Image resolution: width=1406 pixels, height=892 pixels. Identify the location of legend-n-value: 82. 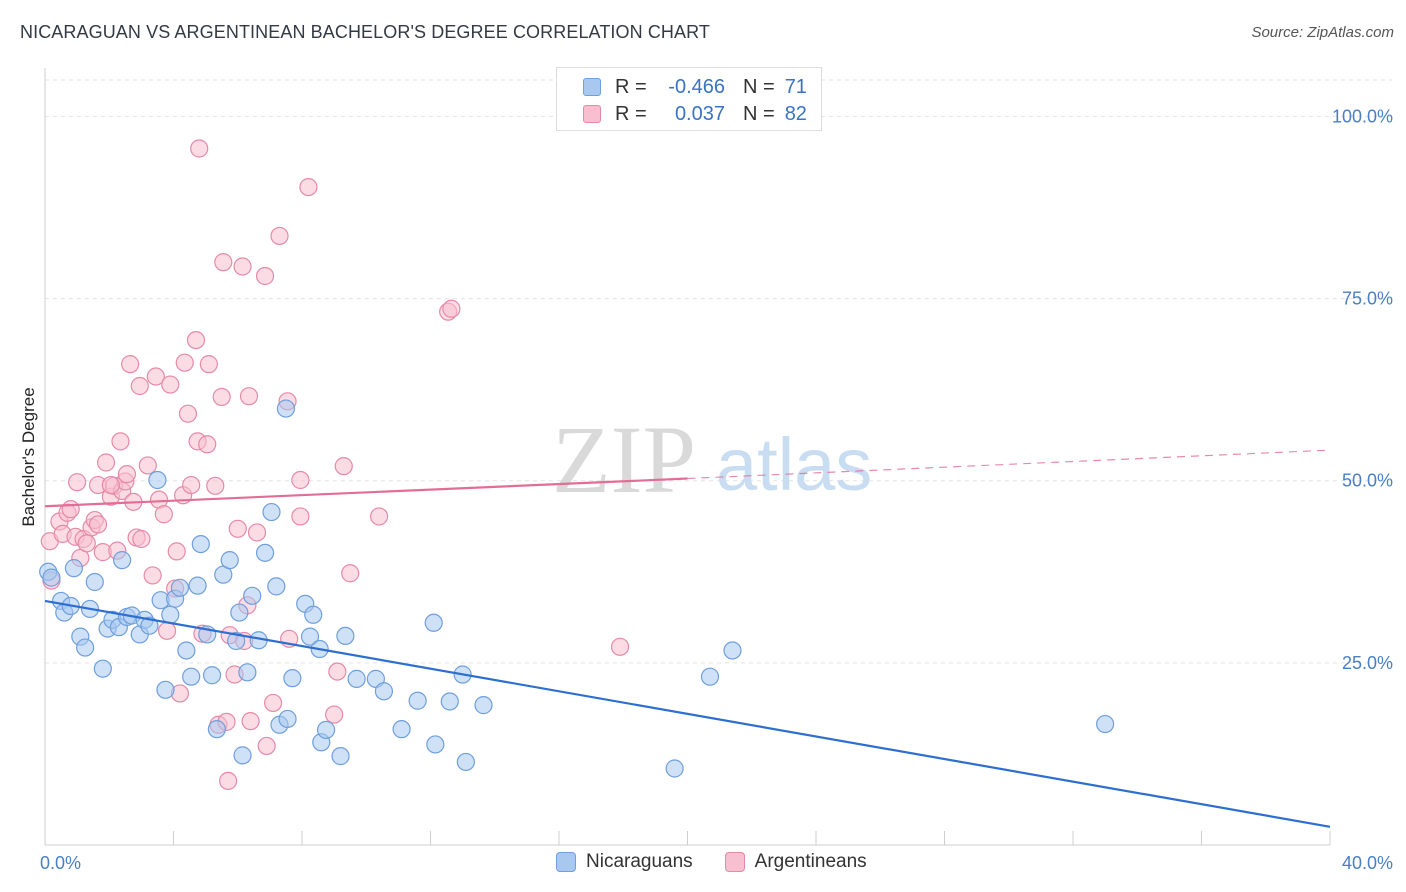
(795, 113).